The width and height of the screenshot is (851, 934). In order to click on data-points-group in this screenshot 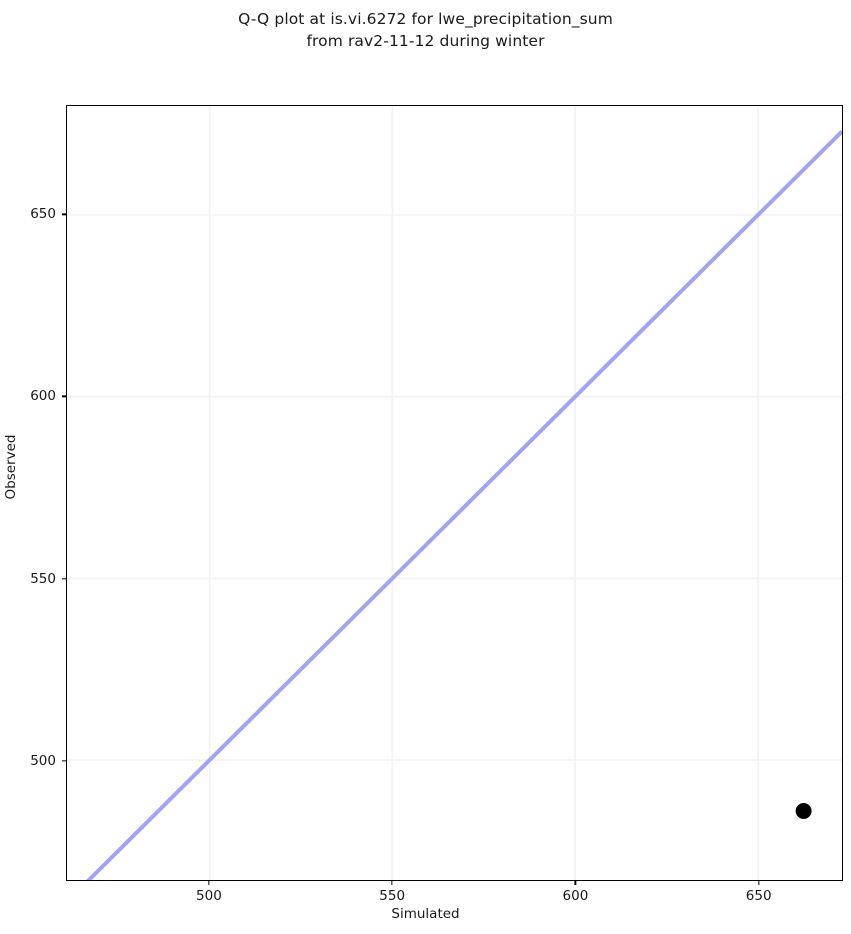, I will do `click(803, 810)`.